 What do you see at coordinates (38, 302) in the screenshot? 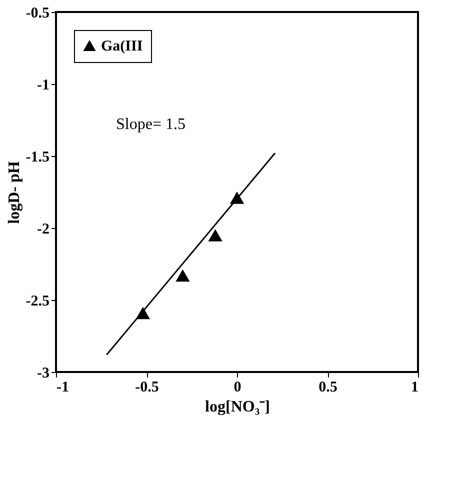
I see `y-tick-label: -2.5` at bounding box center [38, 302].